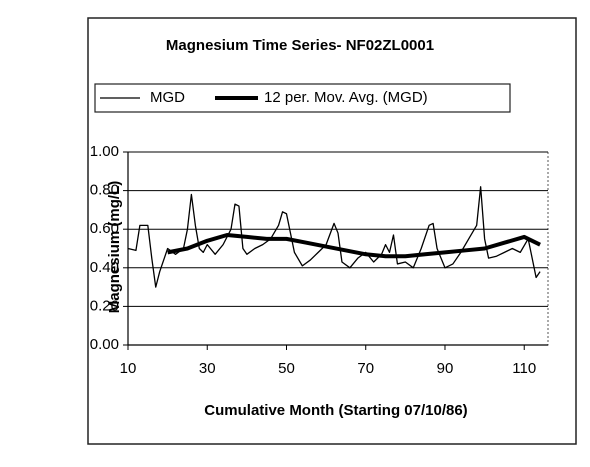  What do you see at coordinates (114, 247) in the screenshot?
I see `y-axis-label: Magnesium (mg/L)` at bounding box center [114, 247].